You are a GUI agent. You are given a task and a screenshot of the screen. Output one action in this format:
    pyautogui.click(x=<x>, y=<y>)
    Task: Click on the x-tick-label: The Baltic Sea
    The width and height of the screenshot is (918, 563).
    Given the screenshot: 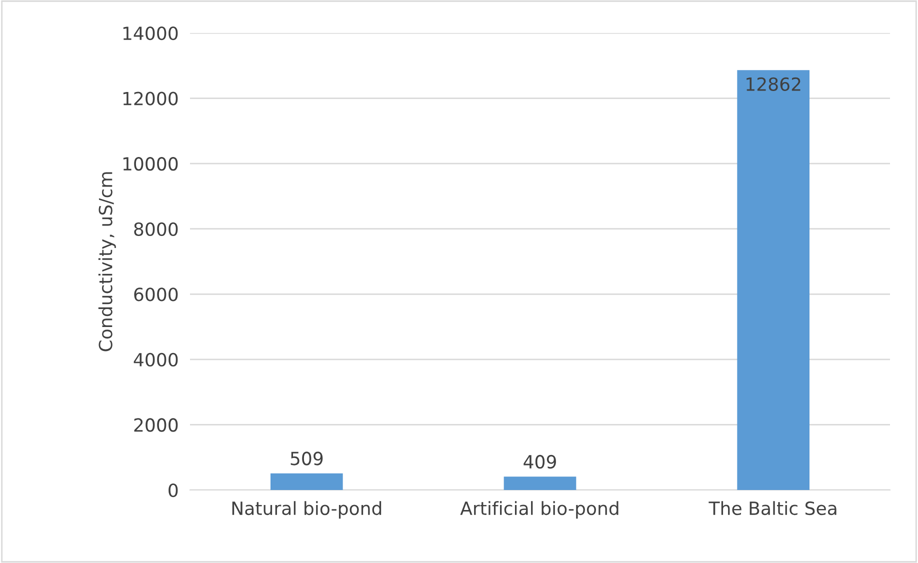 What is the action you would take?
    pyautogui.click(x=772, y=508)
    